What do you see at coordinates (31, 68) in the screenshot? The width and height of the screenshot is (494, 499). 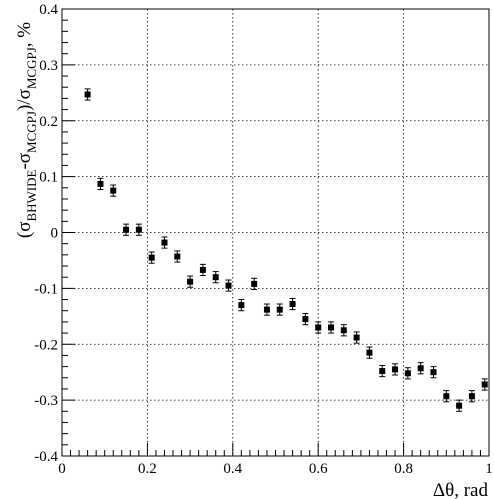 I see `y-label-sub-mcgpj-2: MCGPJ` at bounding box center [31, 68].